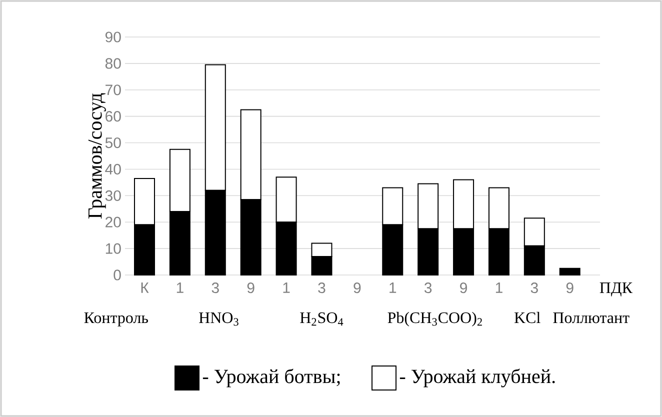  I want to click on y-tick-label: 50, so click(113, 142).